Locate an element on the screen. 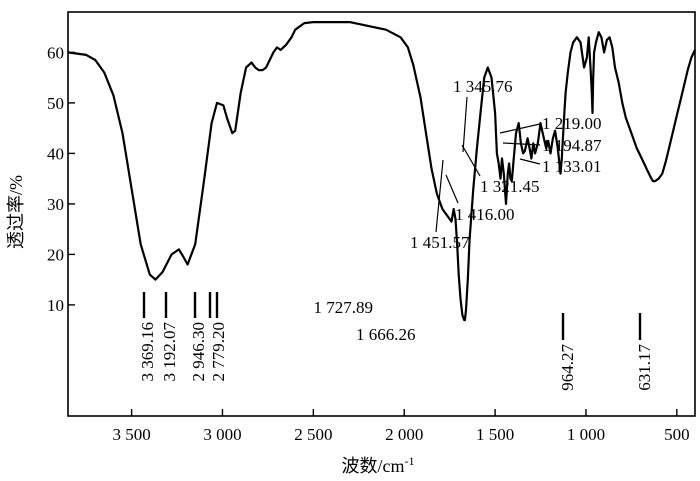  peak-label: 3 369.16 is located at coordinates (147, 352).